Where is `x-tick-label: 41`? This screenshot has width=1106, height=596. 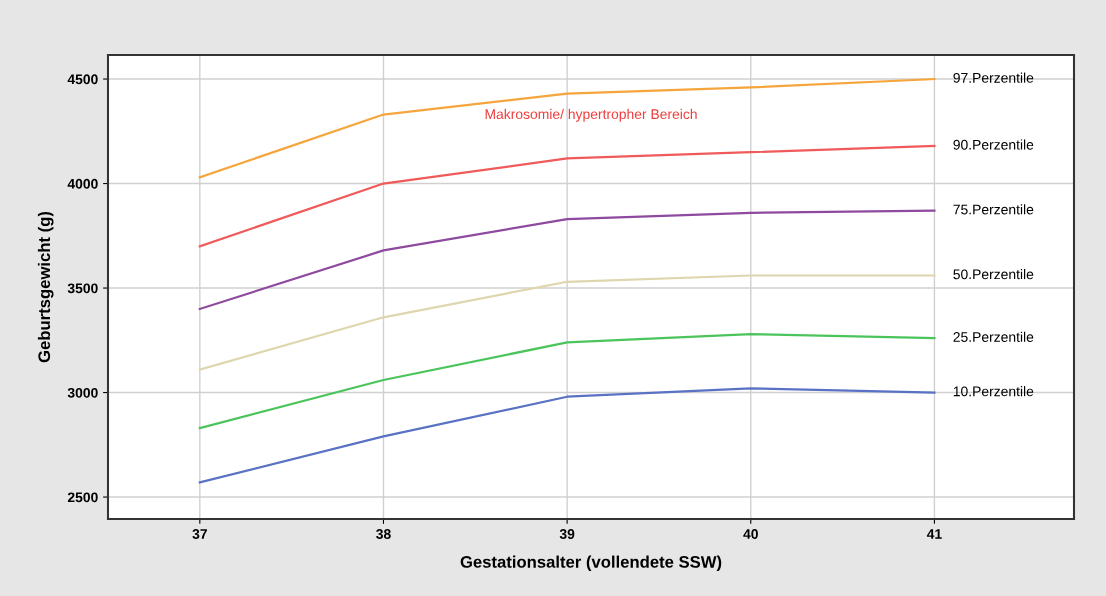 x-tick-label: 41 is located at coordinates (934, 534).